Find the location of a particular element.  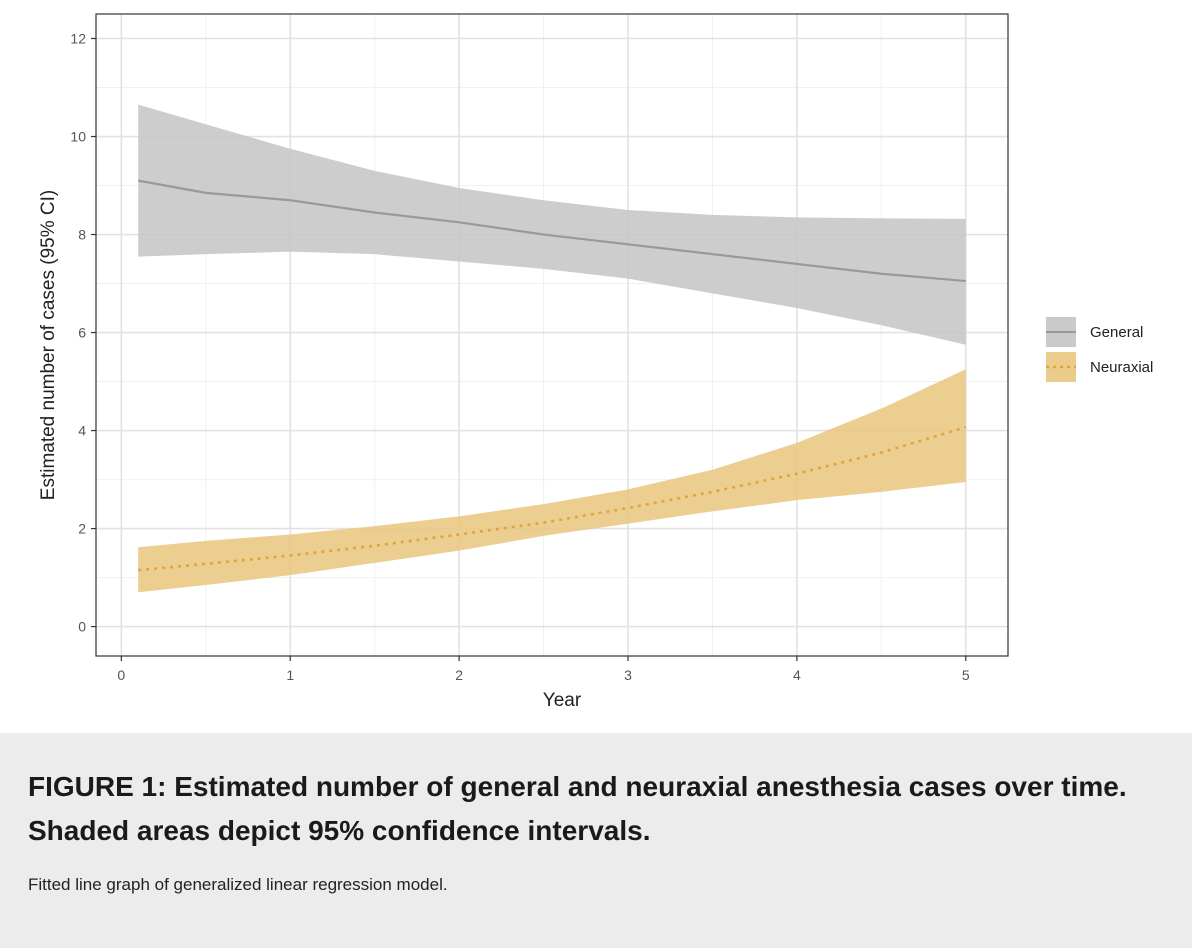

y-tick-label: 12 is located at coordinates (78, 39).